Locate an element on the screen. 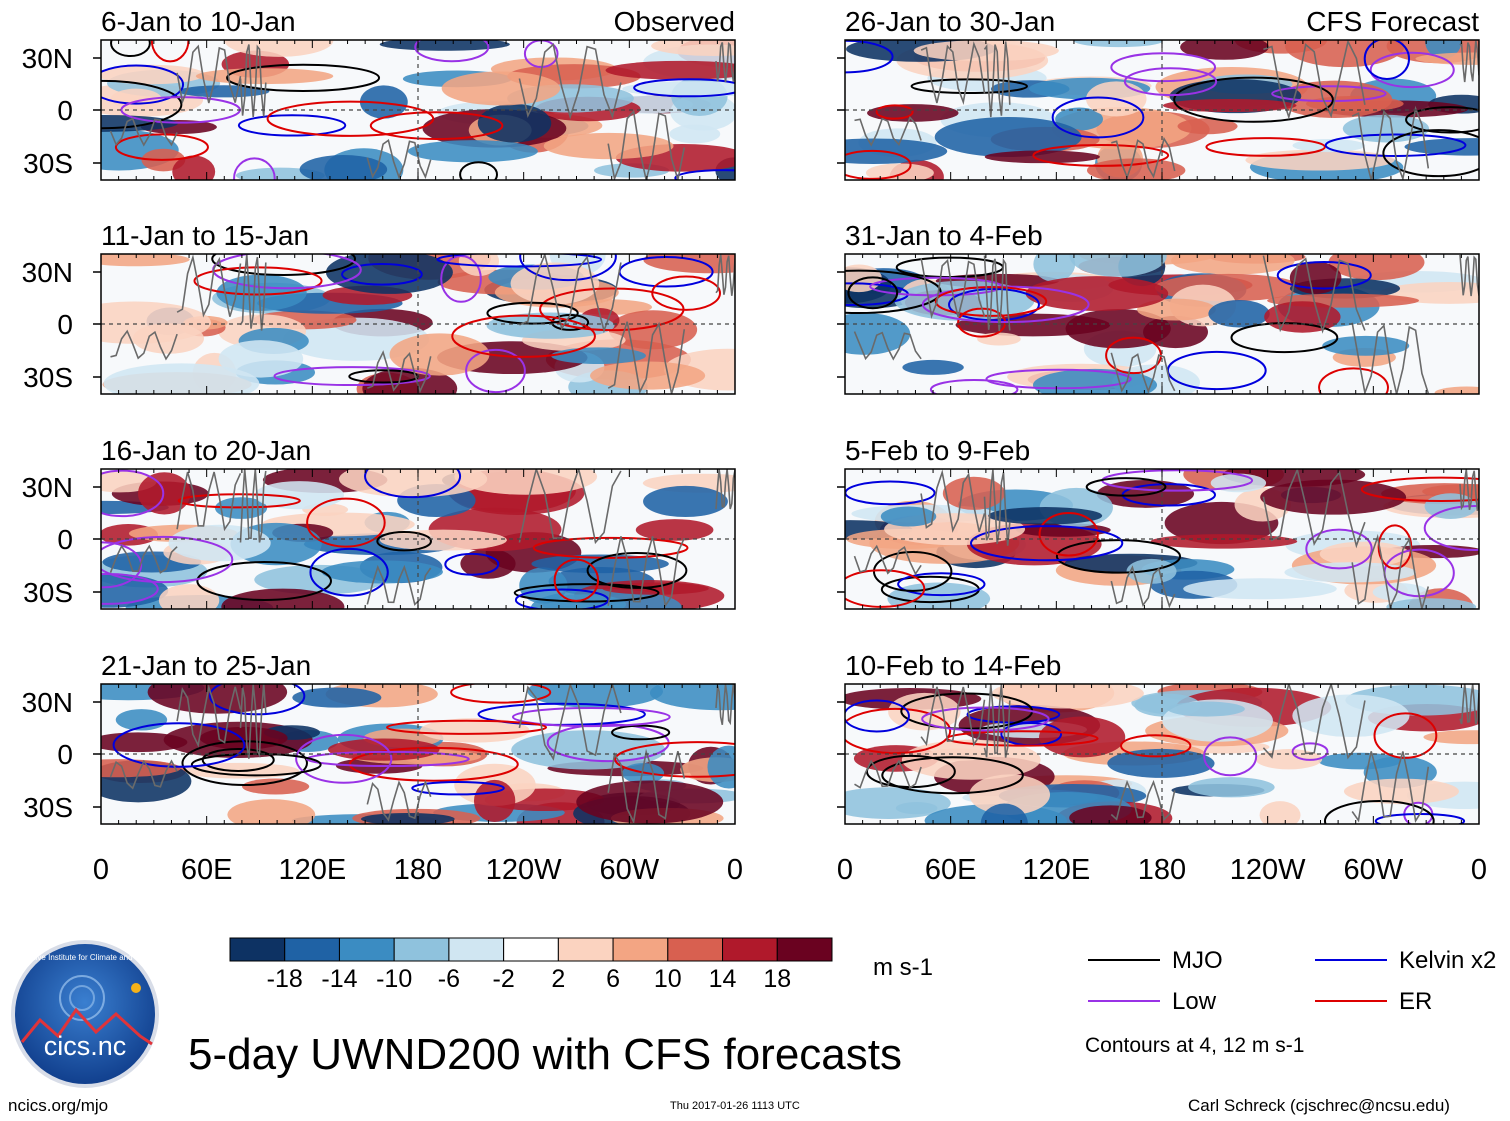 The height and width of the screenshot is (1121, 1510). x-tick-label: 60E is located at coordinates (951, 870).